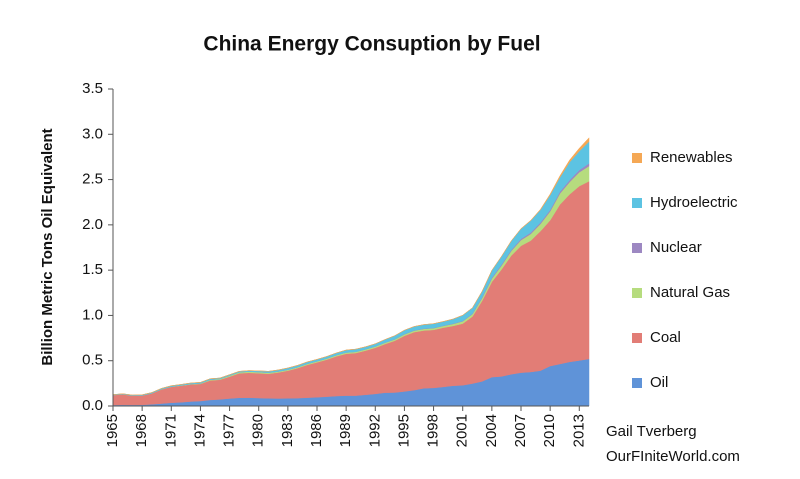 This screenshot has height=479, width=800. Describe the element at coordinates (691, 157) in the screenshot. I see `legend-label: Renewables` at that location.